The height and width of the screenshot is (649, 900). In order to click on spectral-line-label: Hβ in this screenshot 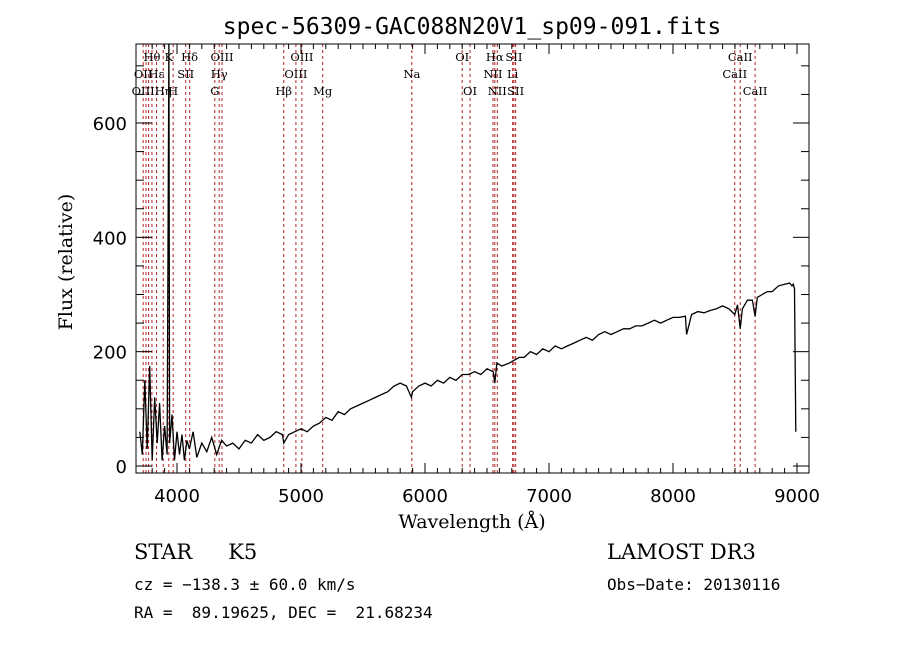, I will do `click(283, 91)`.